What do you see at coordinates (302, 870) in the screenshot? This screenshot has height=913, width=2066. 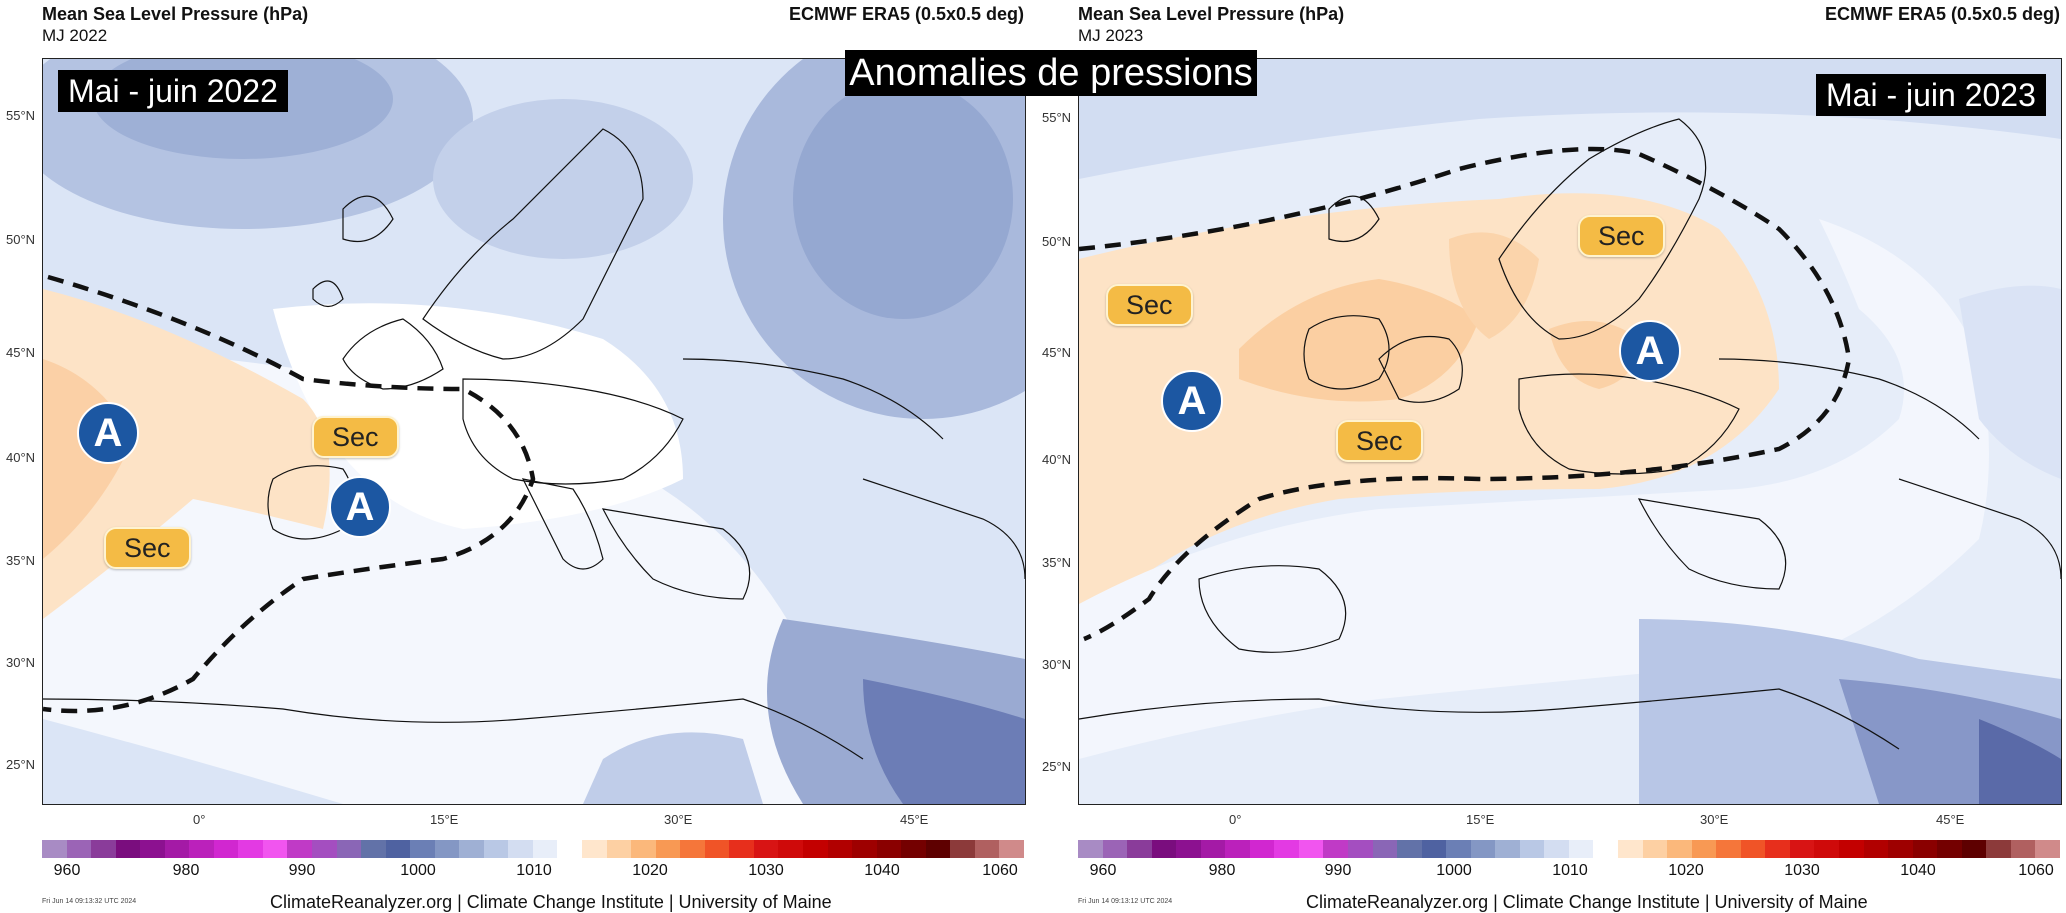 I see `colorbar-tick: 990` at bounding box center [302, 870].